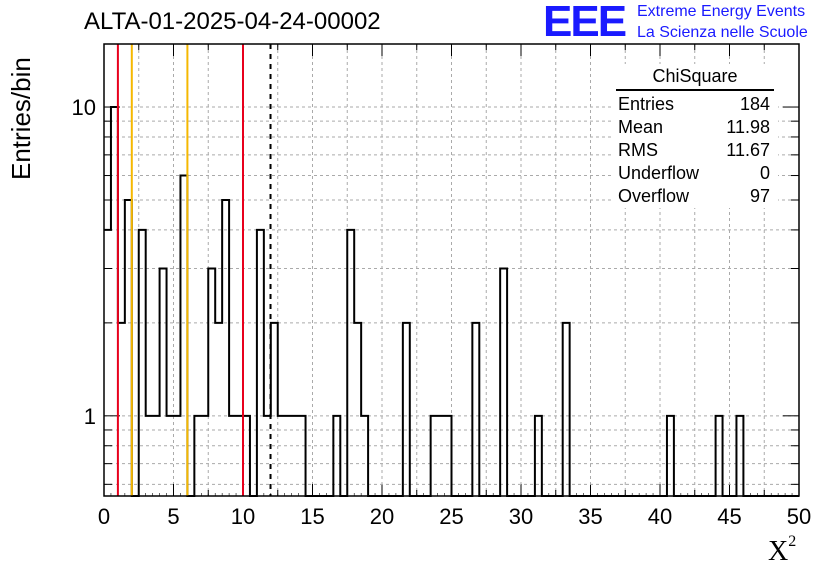 Image resolution: width=836 pixels, height=572 pixels. What do you see at coordinates (90, 416) in the screenshot?
I see `y-tick-label: 1` at bounding box center [90, 416].